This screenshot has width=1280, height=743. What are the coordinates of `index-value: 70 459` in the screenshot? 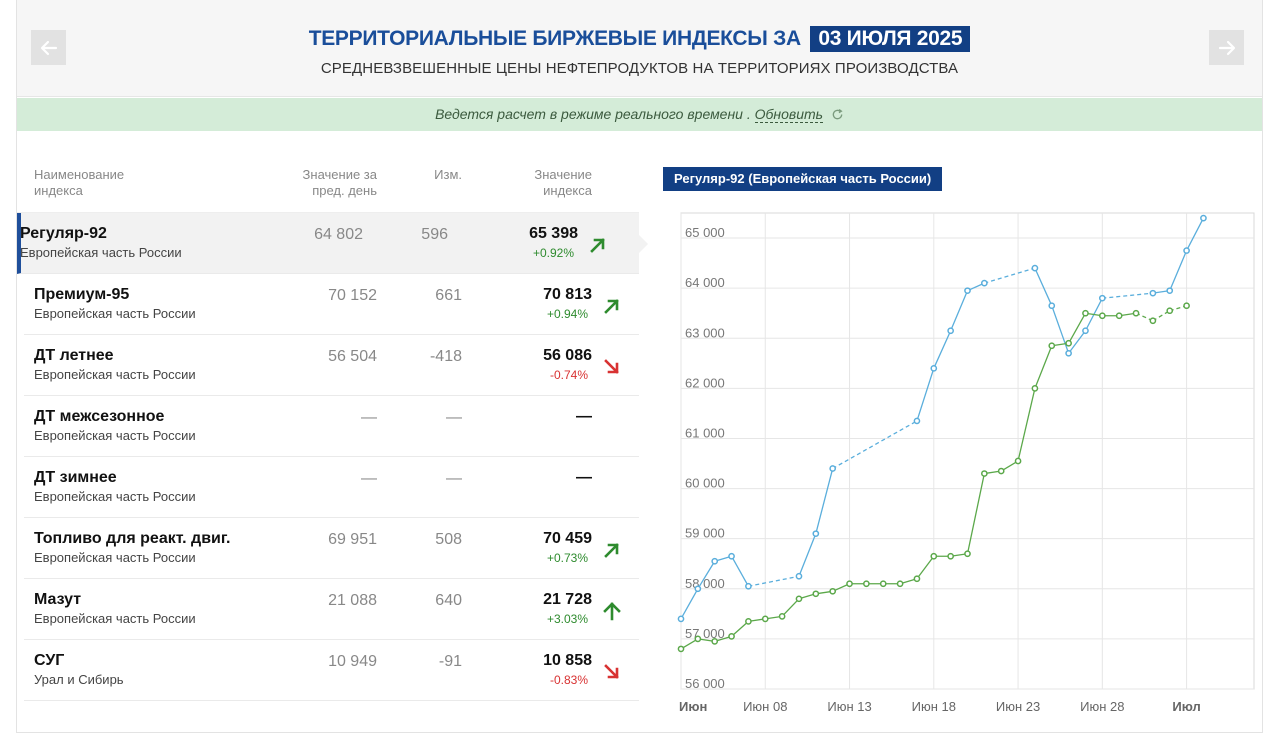 It's located at (567, 538).